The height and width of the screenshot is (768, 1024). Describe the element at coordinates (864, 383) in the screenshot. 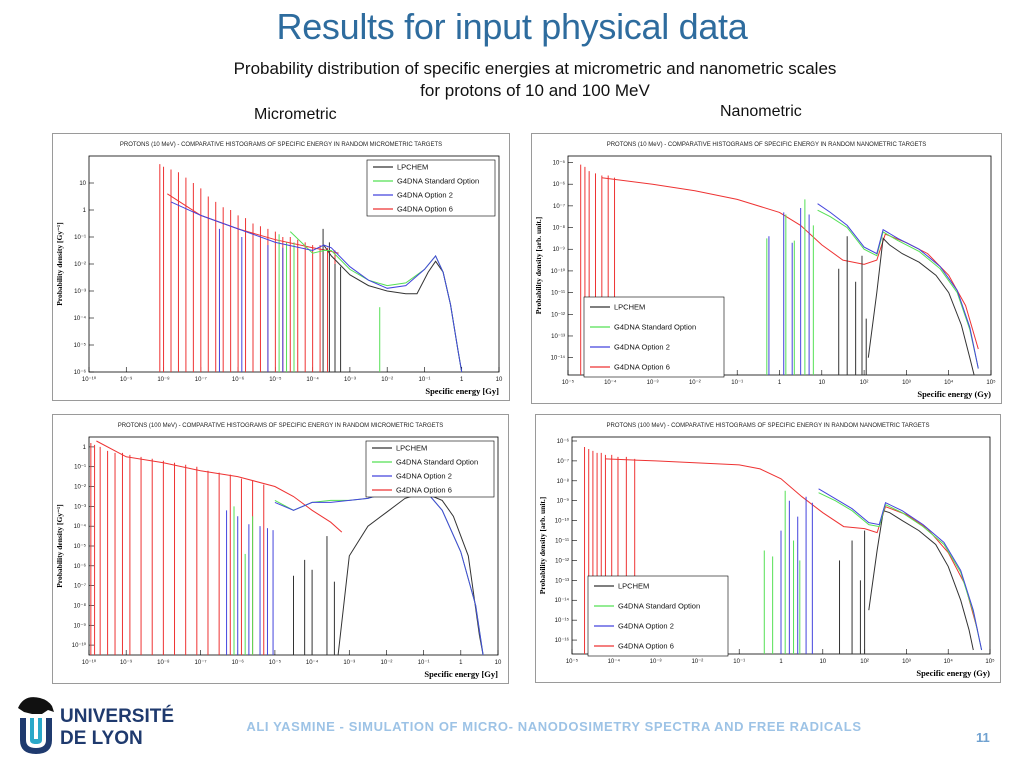

I see `x-tick-label: 10²` at that location.